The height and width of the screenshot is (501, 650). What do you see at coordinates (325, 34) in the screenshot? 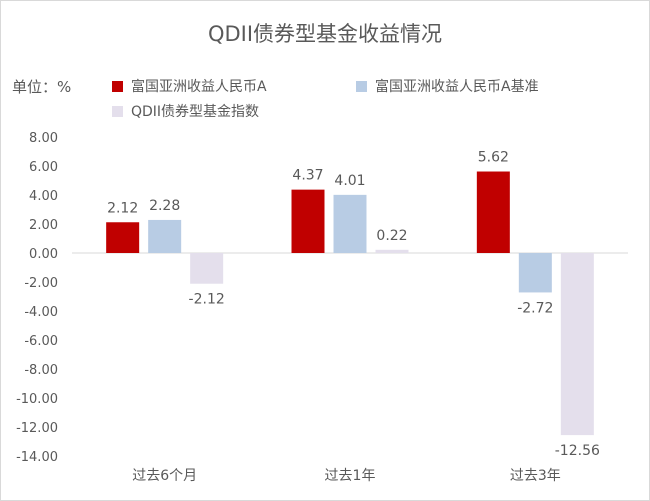
I see `chart-title: QDII债券型基金收益情况` at bounding box center [325, 34].